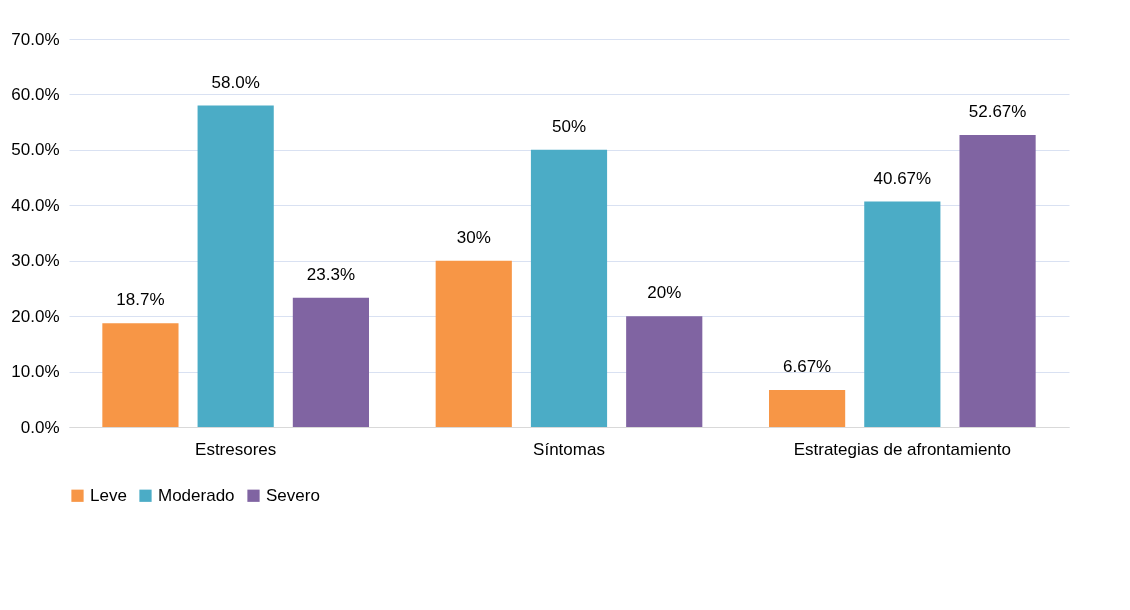 The image size is (1130, 610). Describe the element at coordinates (35, 39) in the screenshot. I see `y-tick-label: 70.0%` at that location.